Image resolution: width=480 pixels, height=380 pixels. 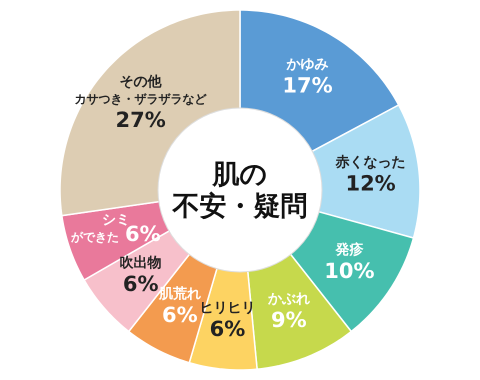 I want to click on slice-label: その他カサつき・ザラザラなど, so click(x=141, y=90).